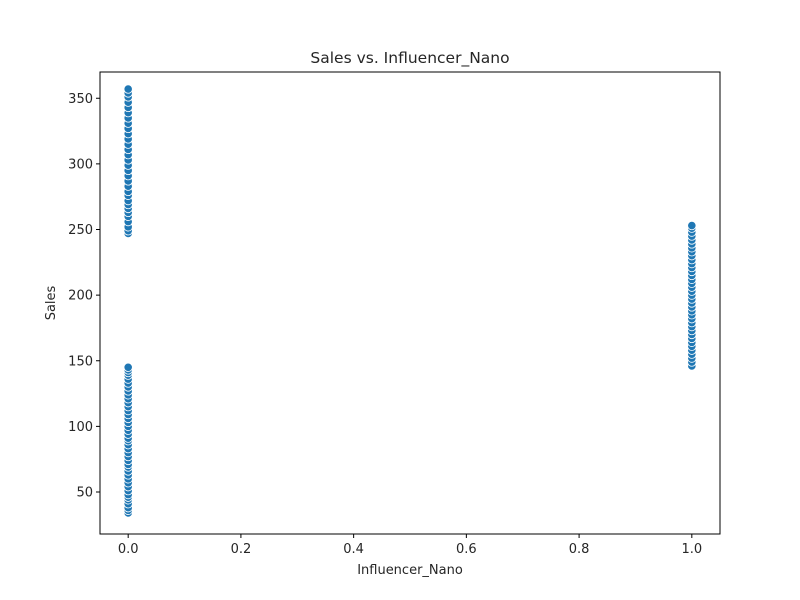 This screenshot has width=800, height=600. I want to click on y-tick-label: 150, so click(80, 361).